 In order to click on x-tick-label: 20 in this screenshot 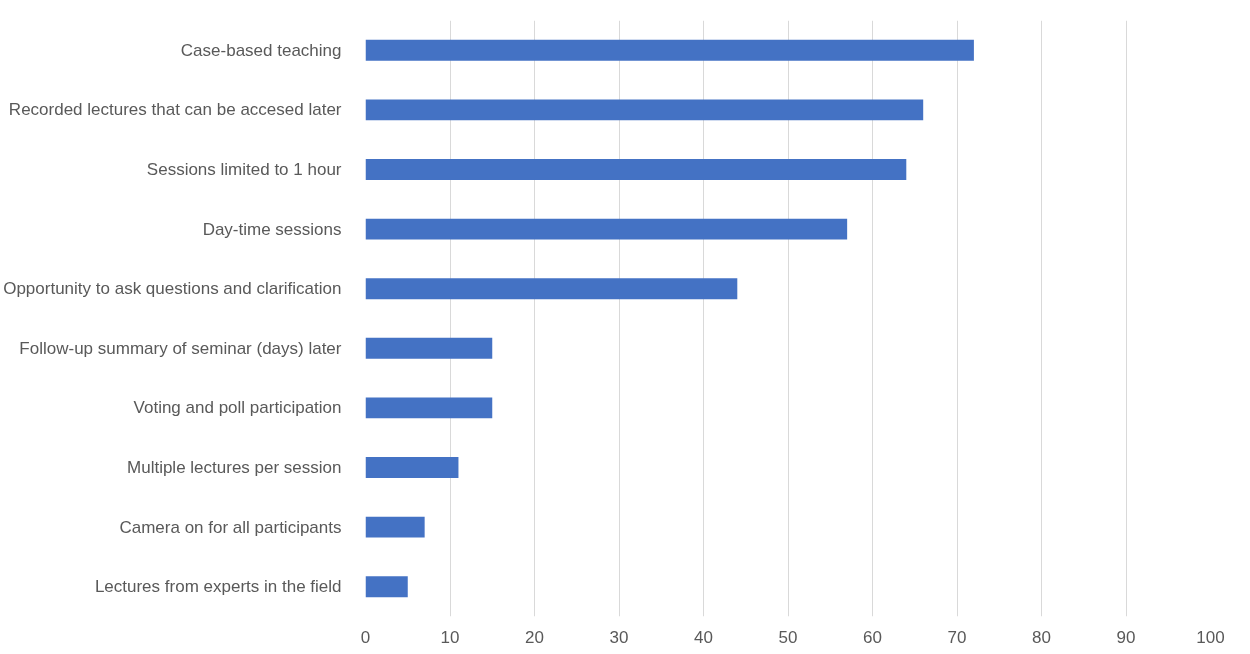, I will do `click(534, 637)`.